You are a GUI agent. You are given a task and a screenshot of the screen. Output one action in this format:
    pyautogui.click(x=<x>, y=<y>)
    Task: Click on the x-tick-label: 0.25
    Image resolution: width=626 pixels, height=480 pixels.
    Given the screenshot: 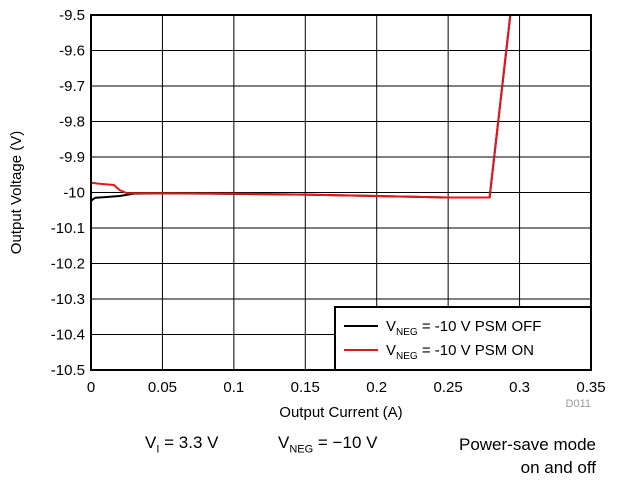 What is the action you would take?
    pyautogui.click(x=448, y=387)
    